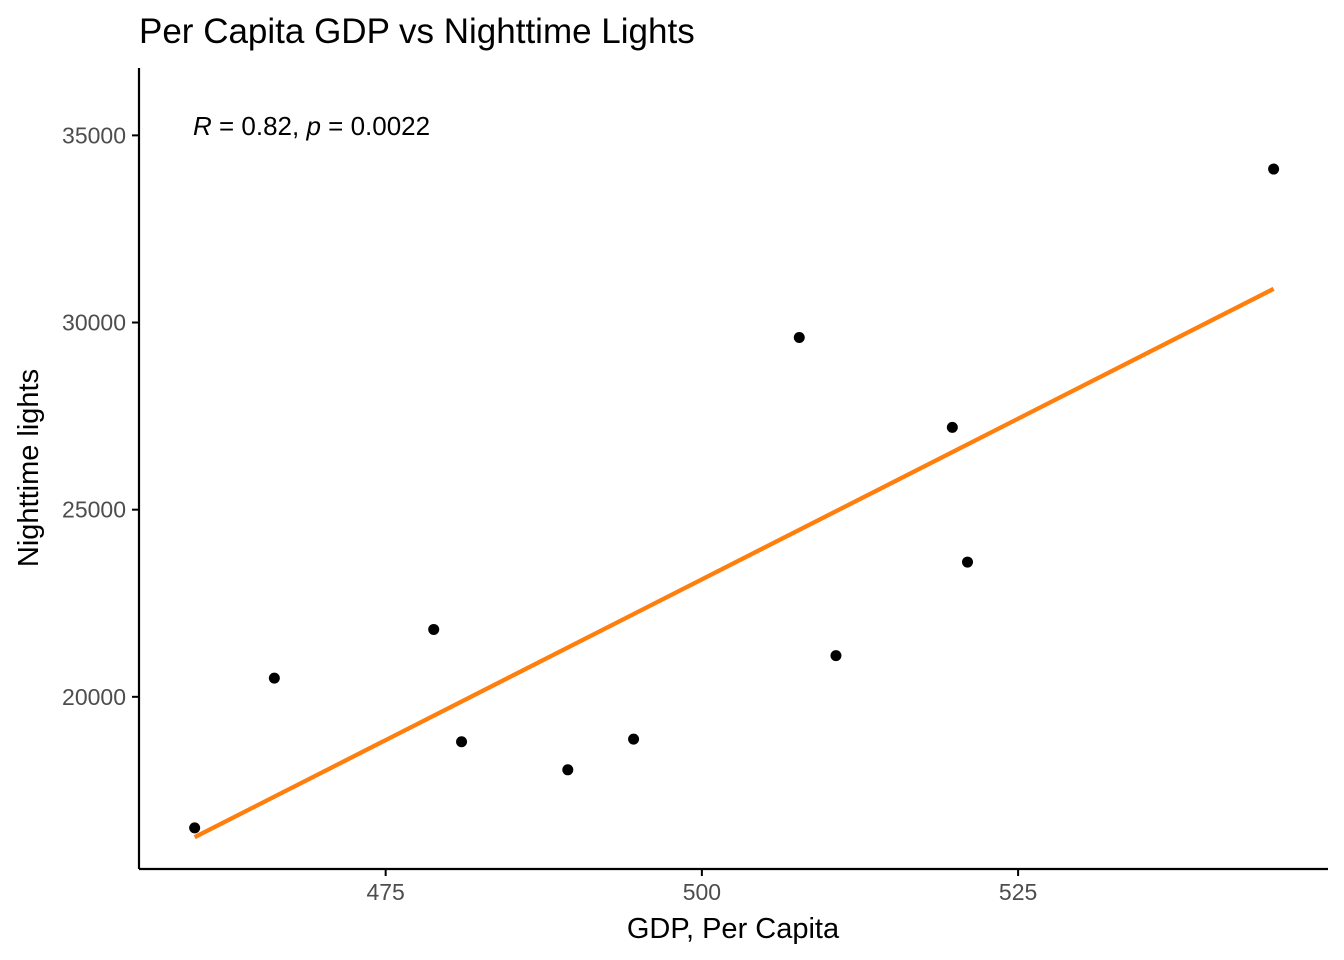 Image resolution: width=1344 pixels, height=960 pixels. Describe the element at coordinates (202, 126) in the screenshot. I see `r-label: R` at that location.